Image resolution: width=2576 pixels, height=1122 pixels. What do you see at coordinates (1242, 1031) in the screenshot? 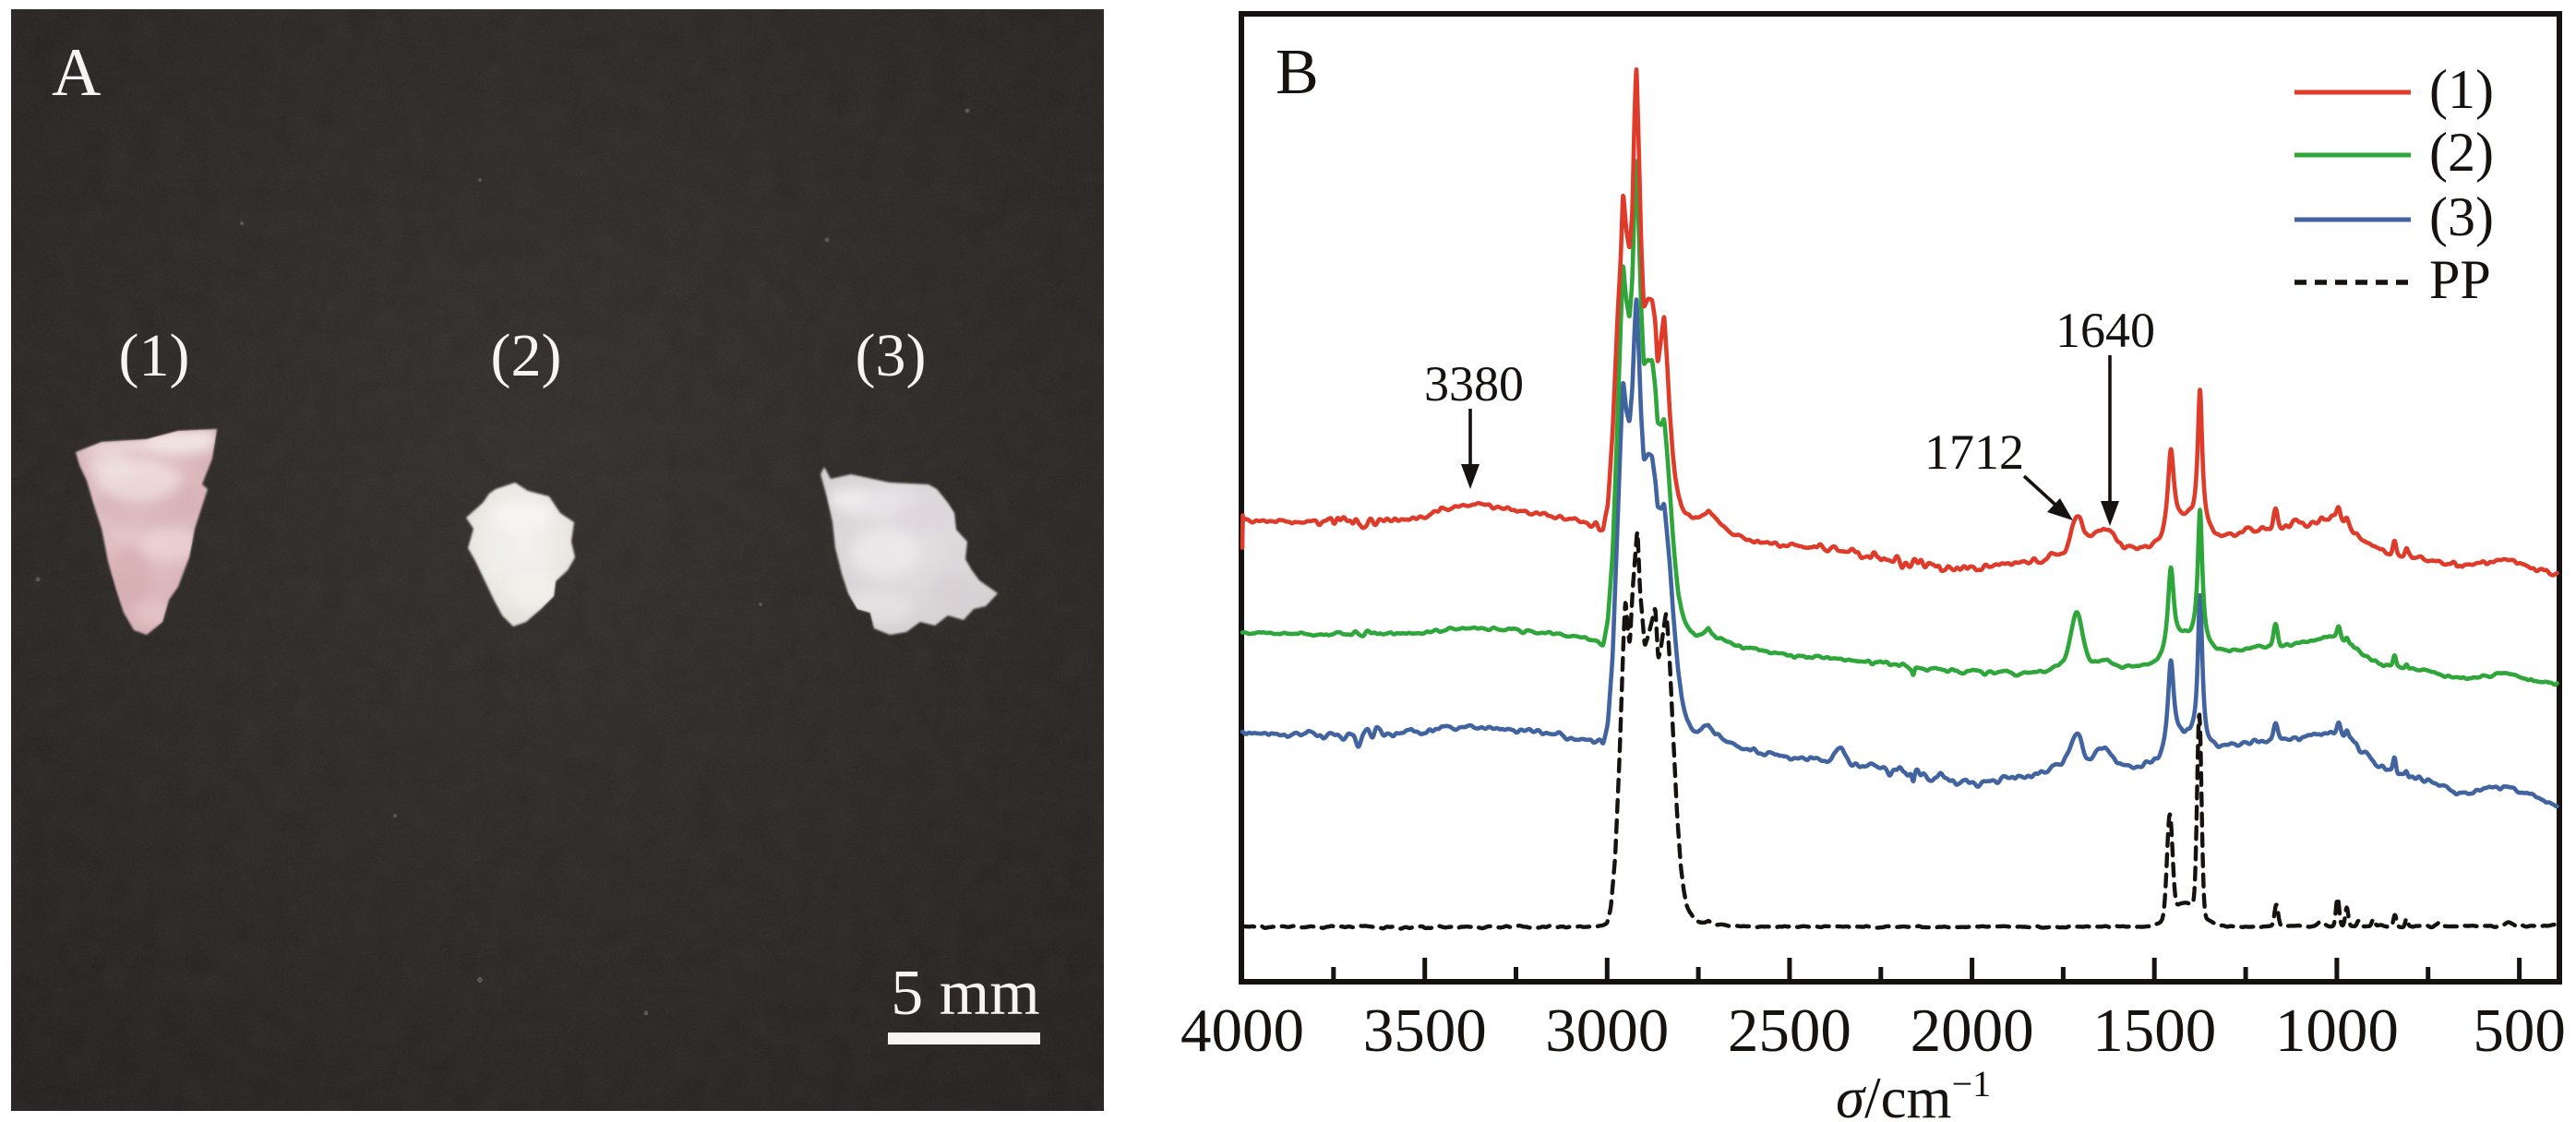
I see `svg-text: 4000` at bounding box center [1242, 1031].